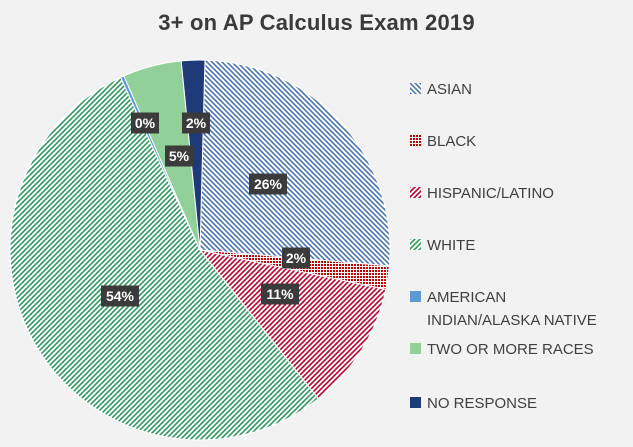 The width and height of the screenshot is (633, 447). I want to click on legend-label: NO RESPONSE, so click(482, 403).